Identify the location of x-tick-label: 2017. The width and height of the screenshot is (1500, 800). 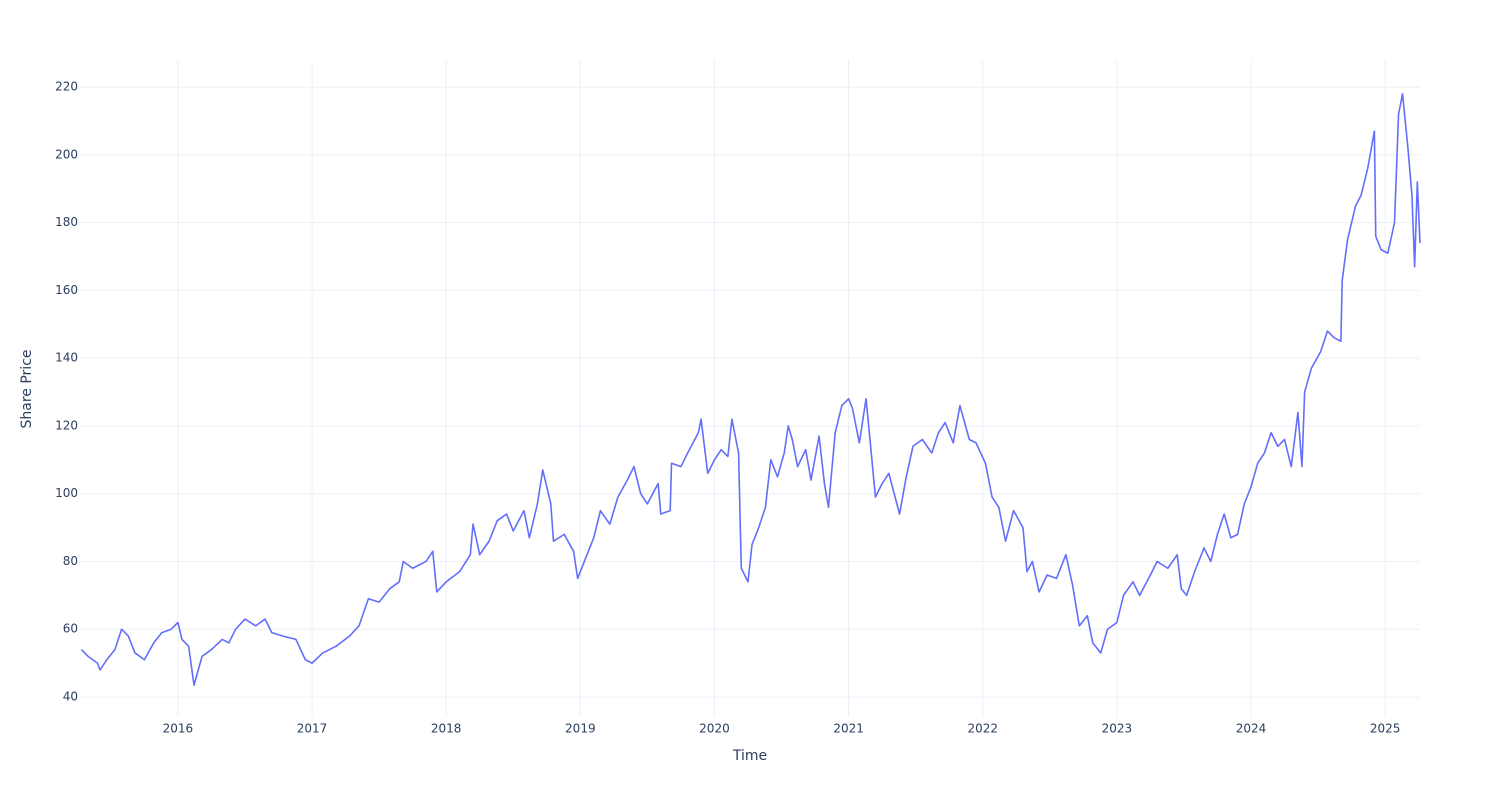
(312, 729).